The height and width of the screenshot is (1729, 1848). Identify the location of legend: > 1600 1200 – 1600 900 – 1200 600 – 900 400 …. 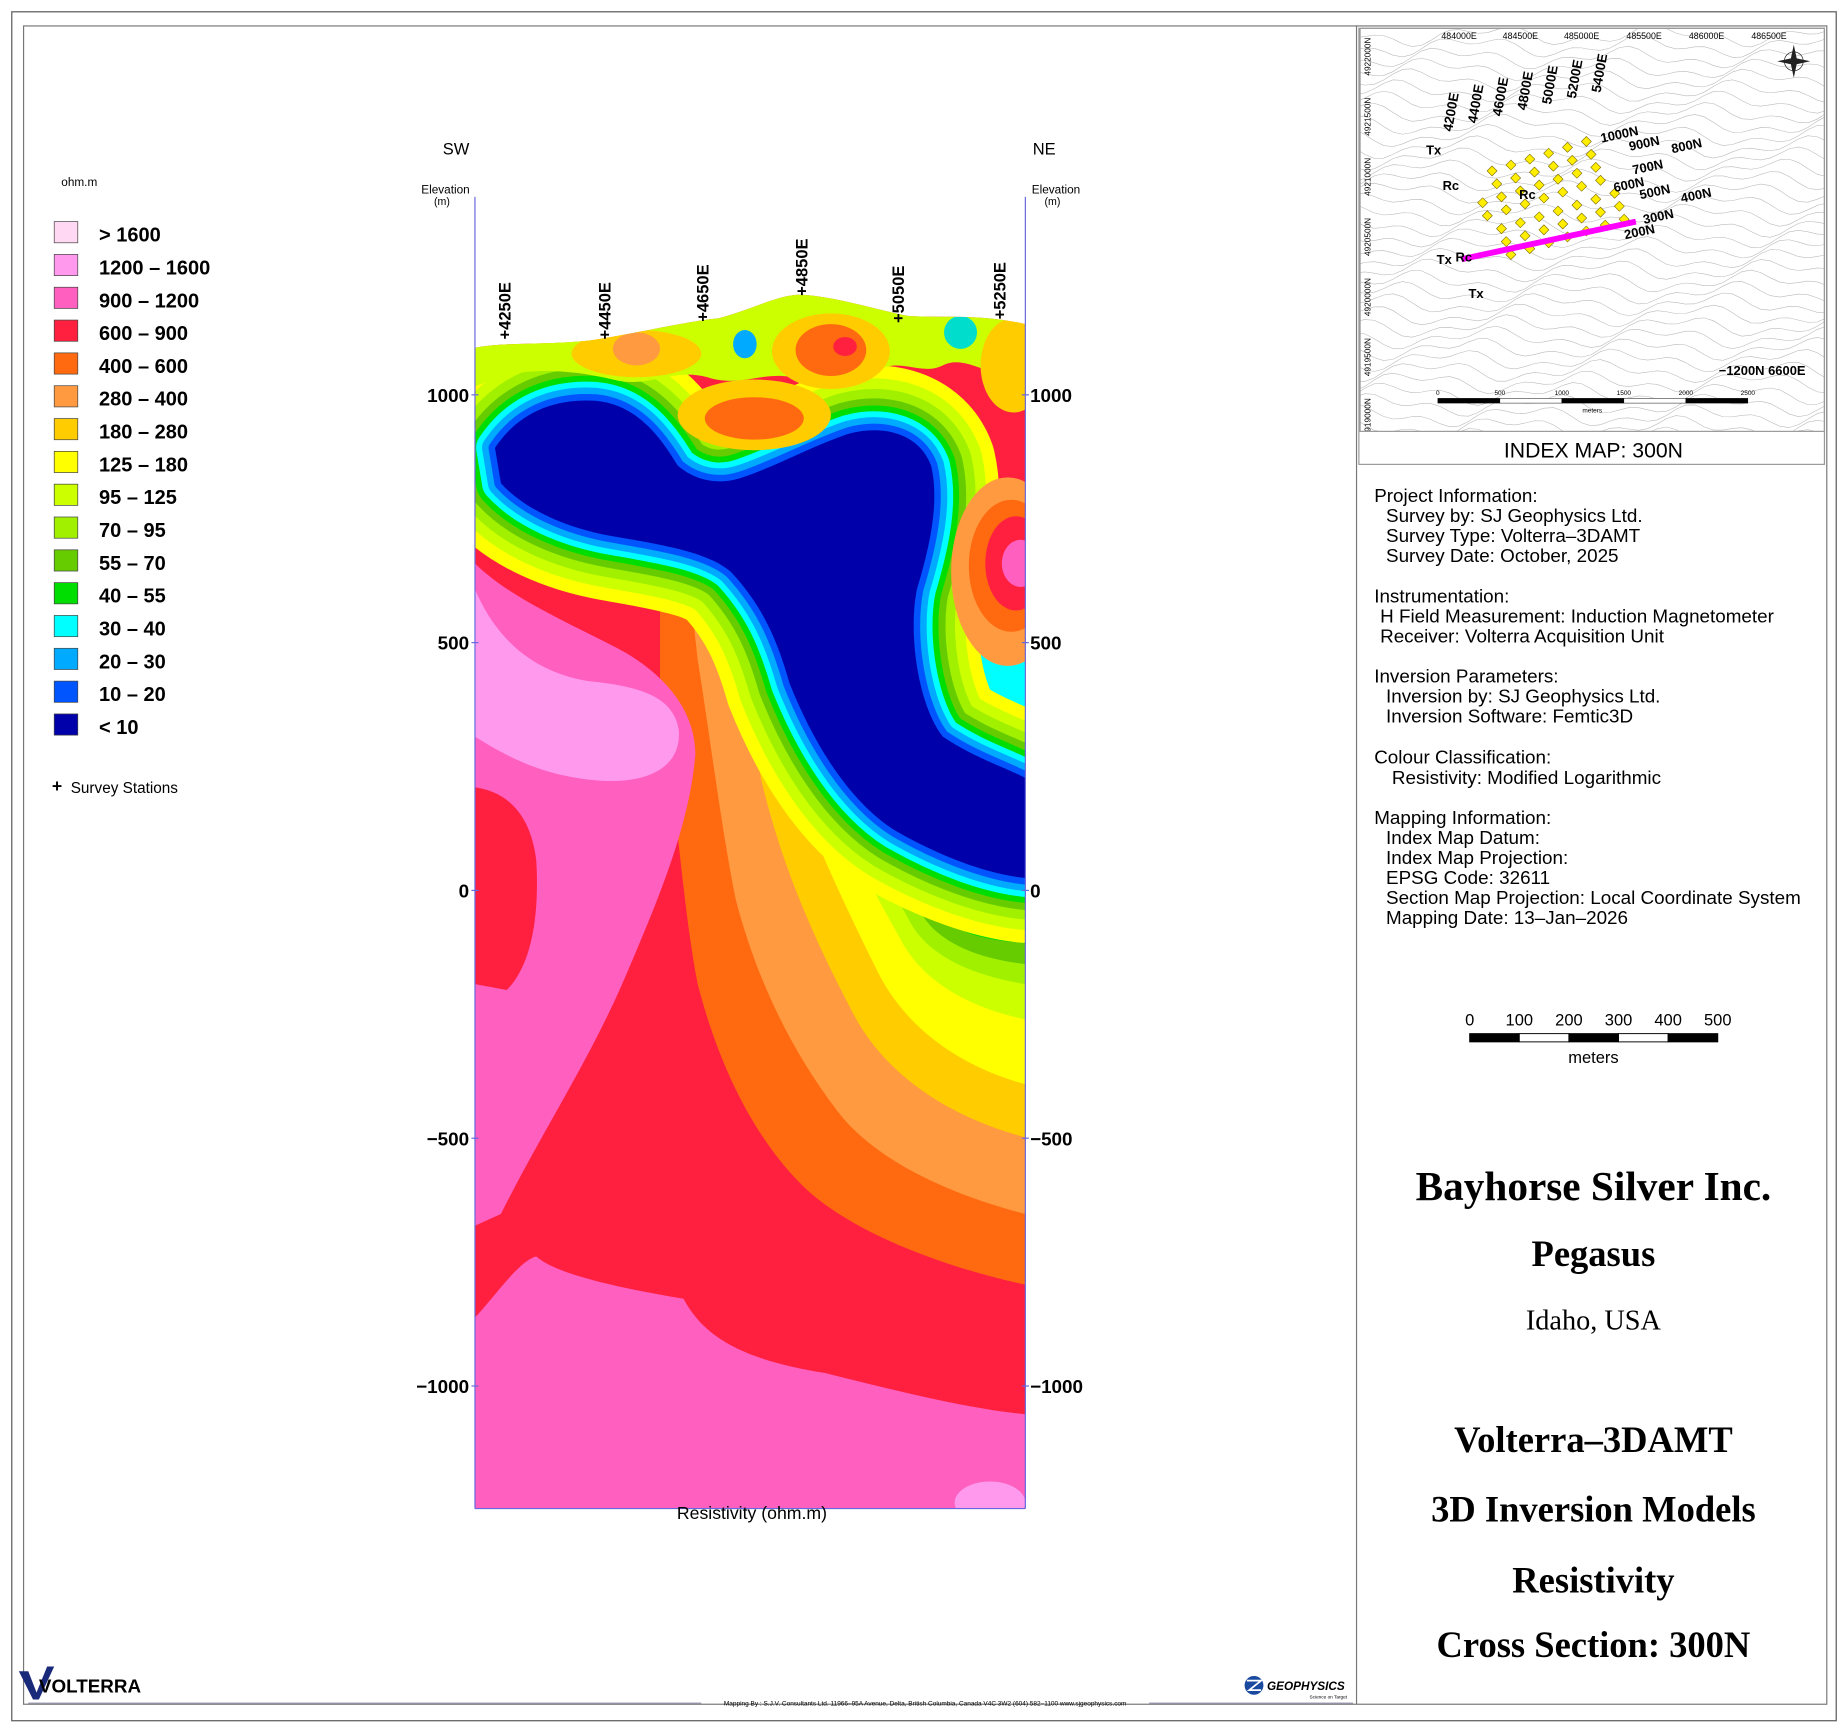
(131, 480).